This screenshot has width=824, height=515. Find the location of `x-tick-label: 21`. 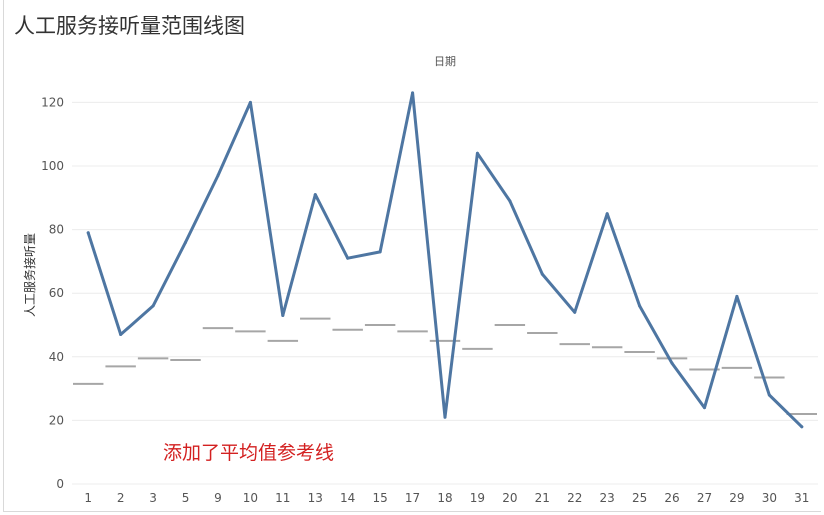

x-tick-label: 21 is located at coordinates (542, 498).